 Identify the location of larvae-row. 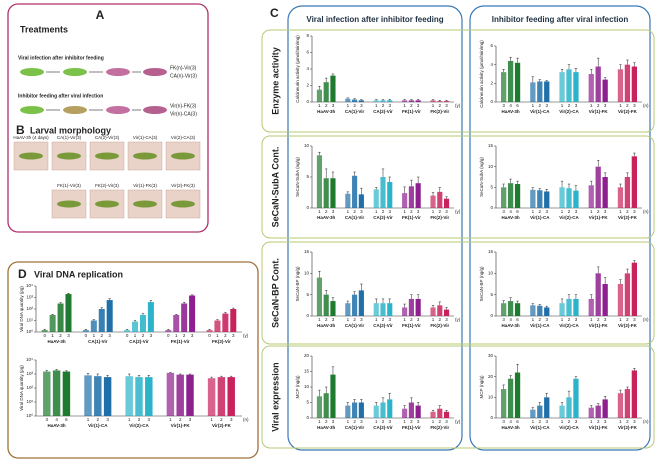
(93, 72).